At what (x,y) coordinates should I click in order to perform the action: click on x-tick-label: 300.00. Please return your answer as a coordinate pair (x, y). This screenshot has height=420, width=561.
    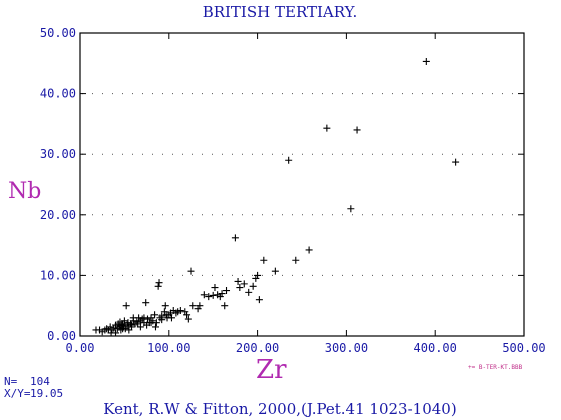
    Looking at the image, I should click on (346, 348).